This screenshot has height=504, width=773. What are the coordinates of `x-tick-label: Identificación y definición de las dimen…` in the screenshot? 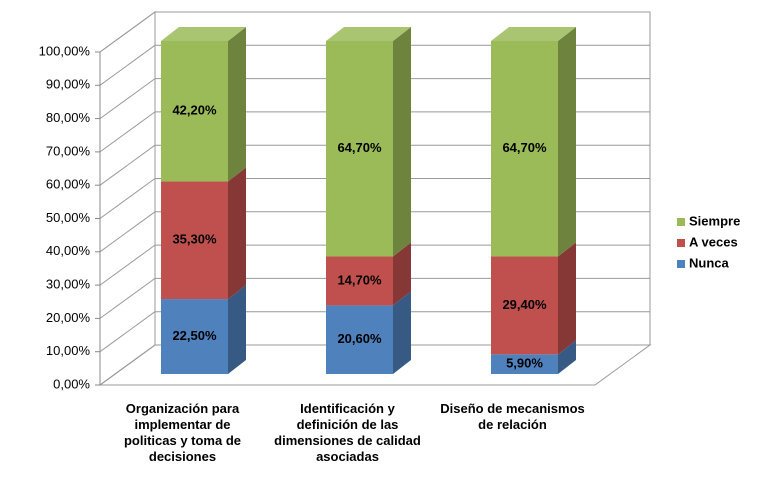 It's located at (347, 432).